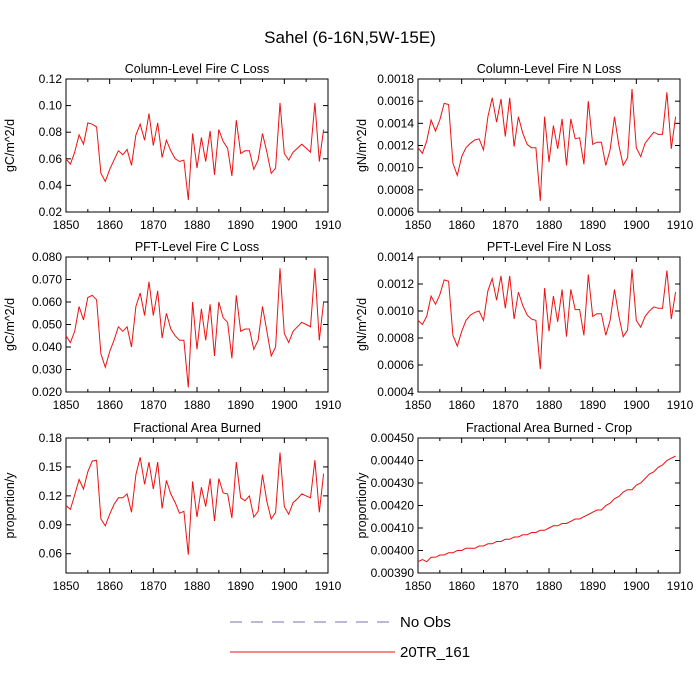 This screenshot has width=700, height=700. What do you see at coordinates (395, 101) in the screenshot?
I see `y-tick-label: 0.0016` at bounding box center [395, 101].